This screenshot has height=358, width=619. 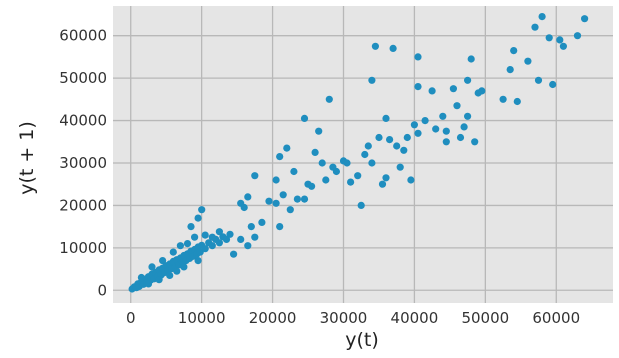 I want to click on x-axis-label: y(t), so click(x=362, y=340).